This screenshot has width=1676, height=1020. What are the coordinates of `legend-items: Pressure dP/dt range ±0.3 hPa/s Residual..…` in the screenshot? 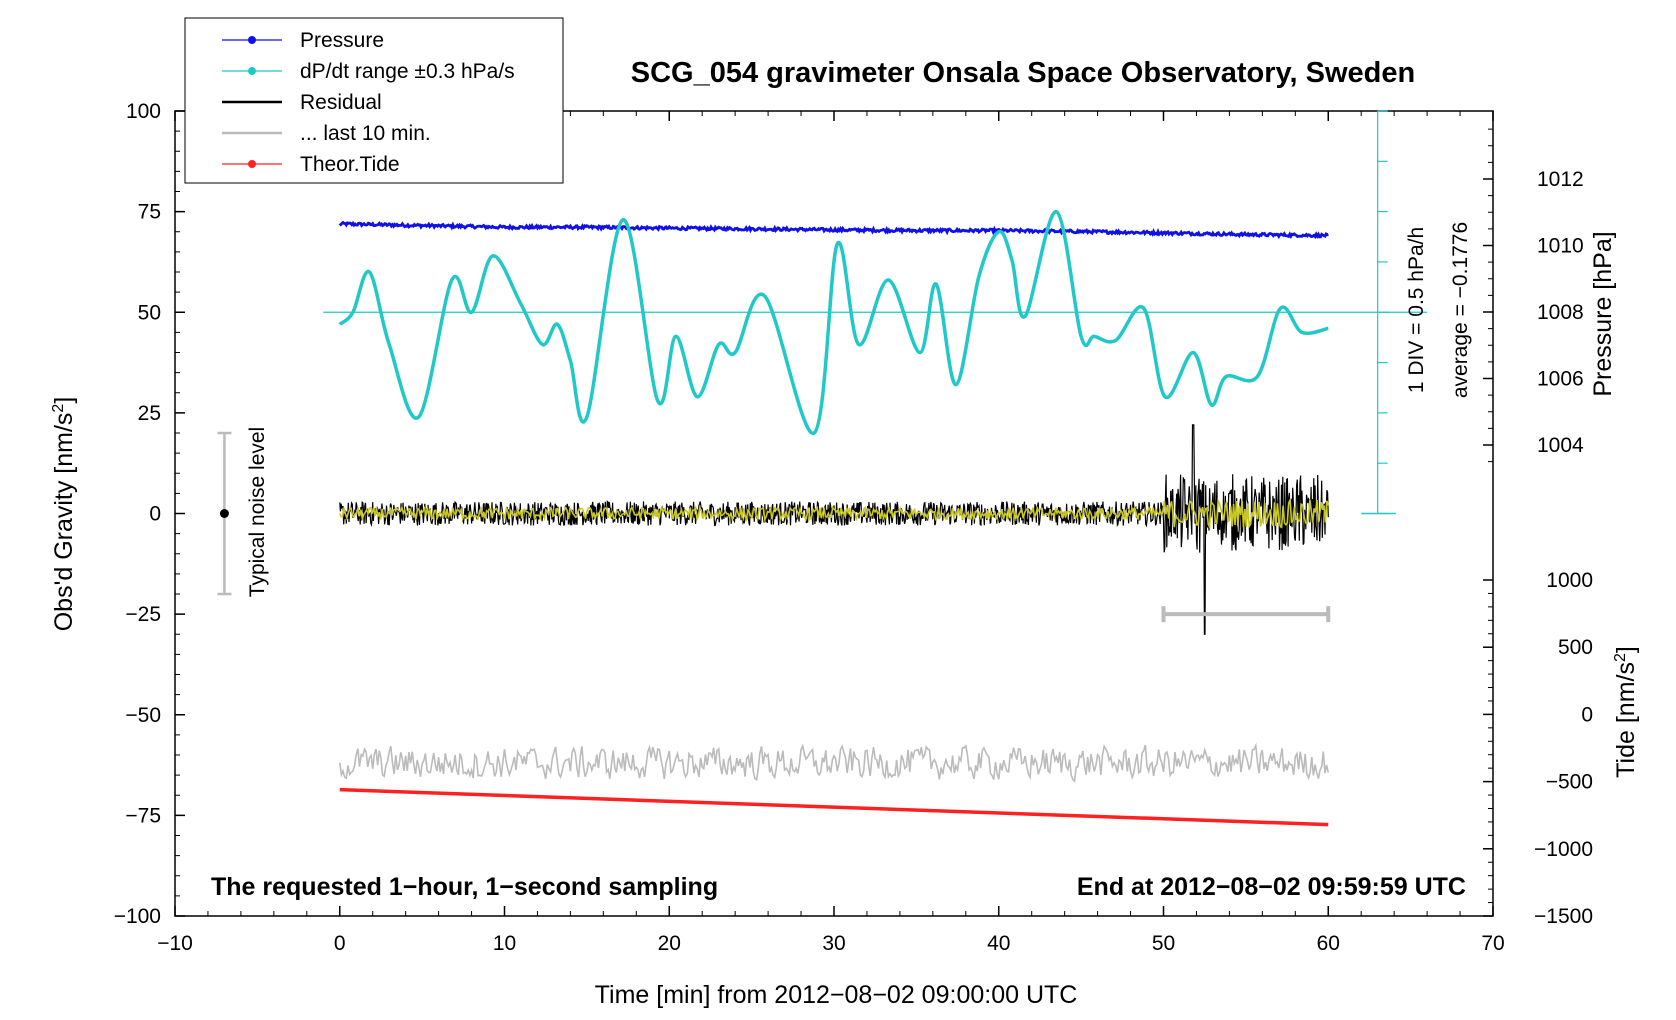 It's located at (368, 102).